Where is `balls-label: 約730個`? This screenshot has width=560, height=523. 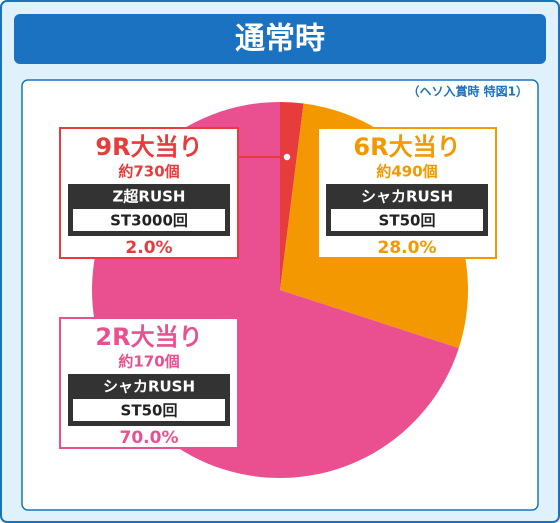
balls-label: 約730個 is located at coordinates (148, 172).